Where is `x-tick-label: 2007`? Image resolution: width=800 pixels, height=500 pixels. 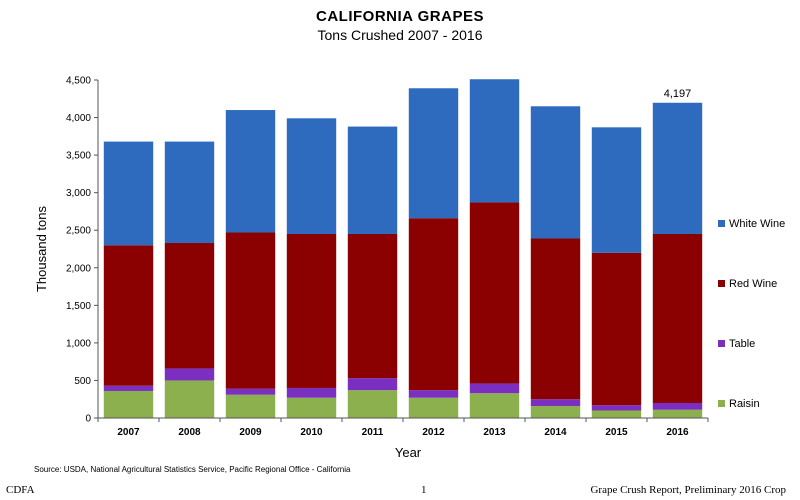
x-tick-label: 2007 is located at coordinates (128, 432).